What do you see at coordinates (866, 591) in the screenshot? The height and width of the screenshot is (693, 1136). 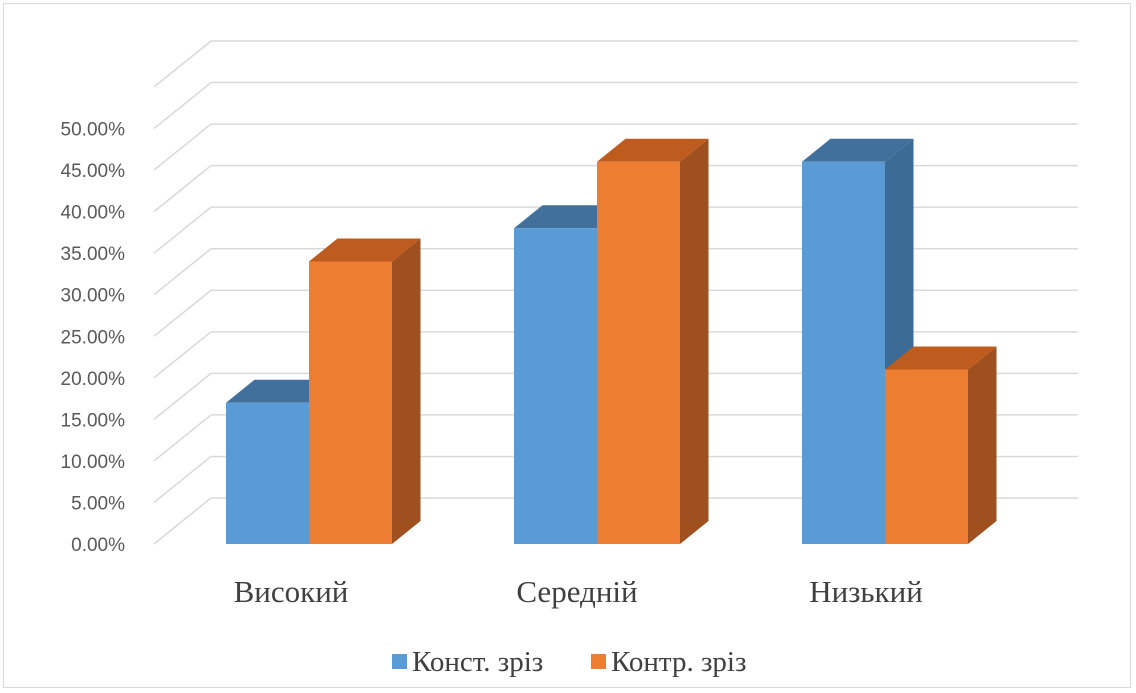 I see `category-label: Низький` at bounding box center [866, 591].